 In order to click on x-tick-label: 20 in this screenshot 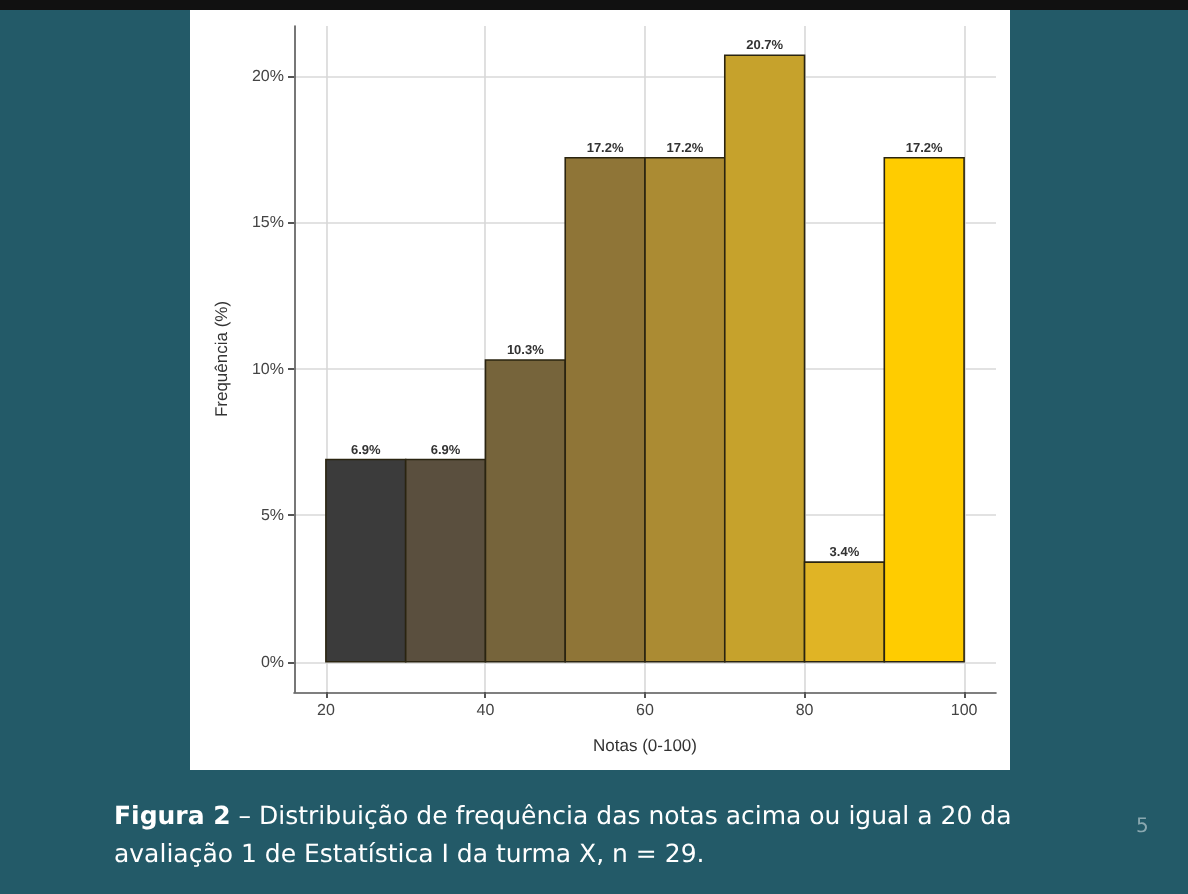, I will do `click(326, 710)`.